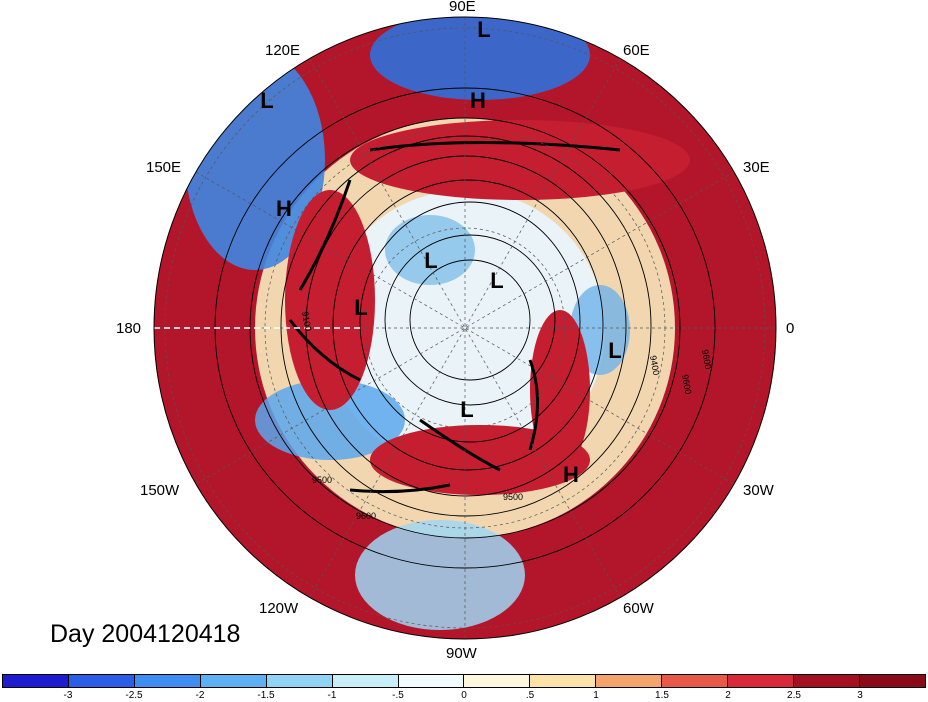 This screenshot has width=928, height=702. What do you see at coordinates (440, 575) in the screenshot?
I see `cold-anomaly-south` at bounding box center [440, 575].